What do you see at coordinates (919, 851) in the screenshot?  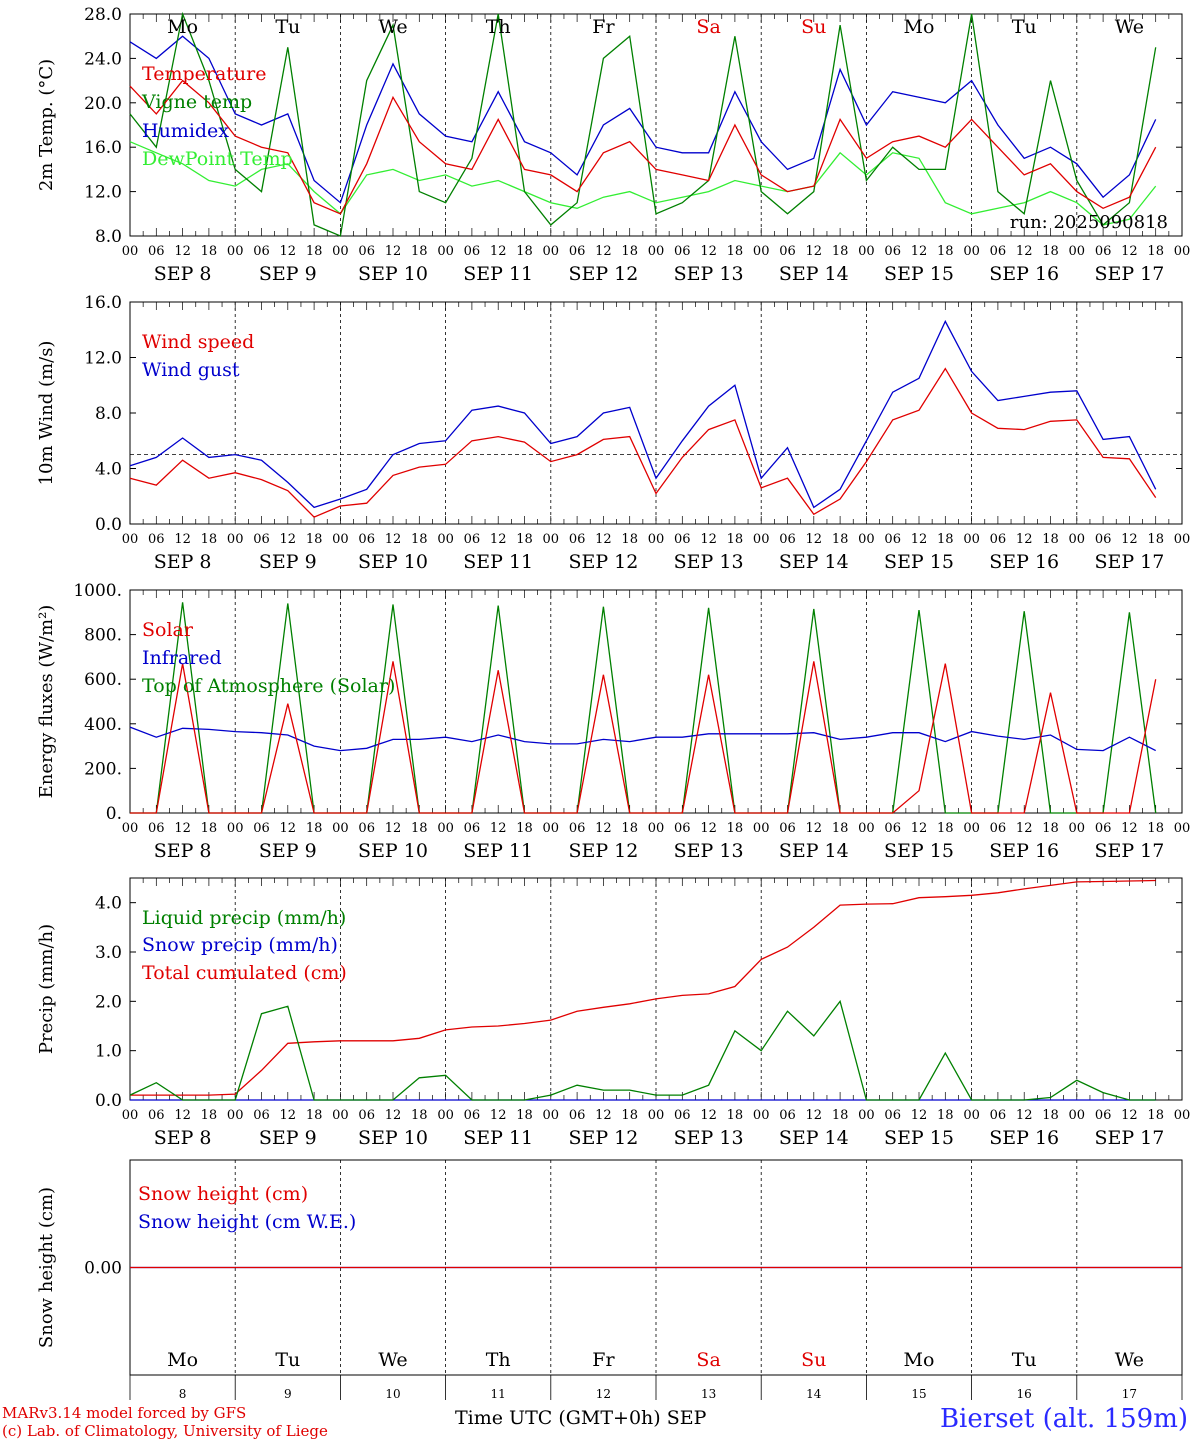 I see `x-date-label: SEP 15` at bounding box center [919, 851].